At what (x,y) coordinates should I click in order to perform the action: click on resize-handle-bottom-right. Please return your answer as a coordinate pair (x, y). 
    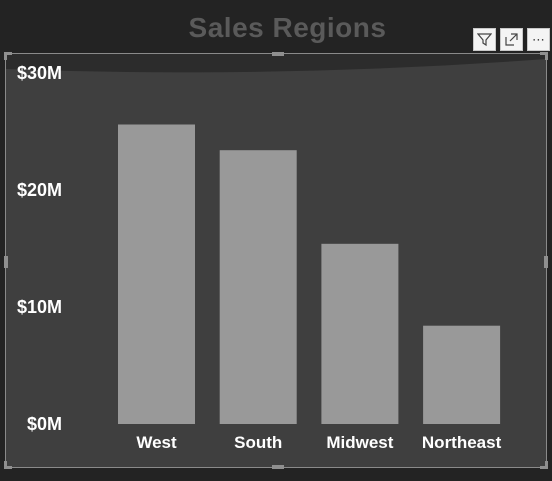
    Looking at the image, I should click on (544, 467).